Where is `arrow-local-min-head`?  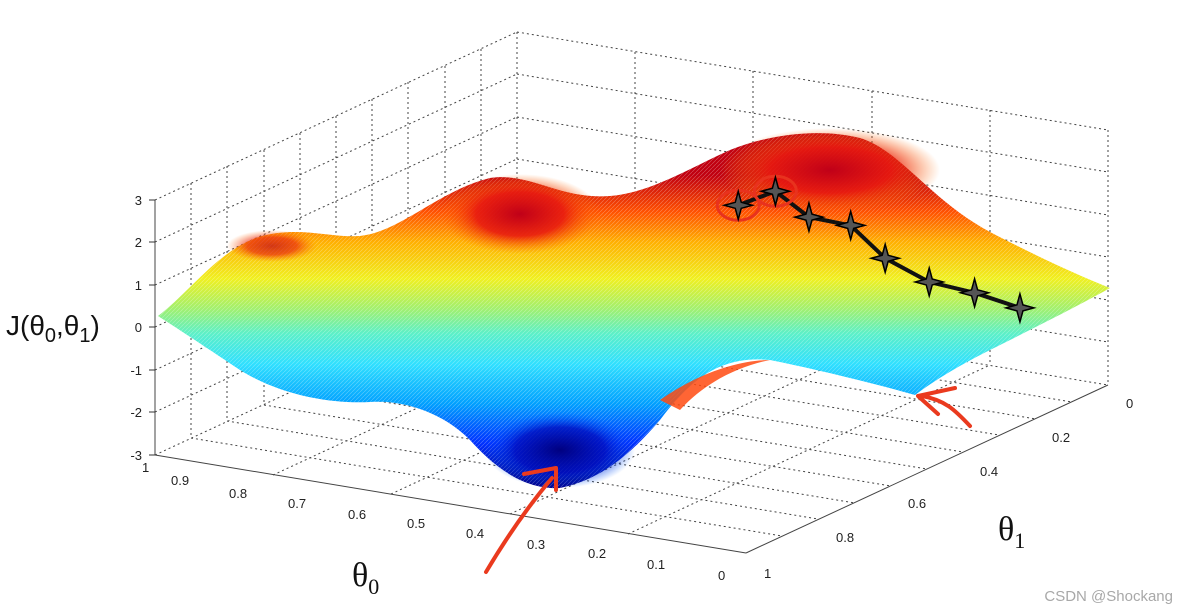
arrow-local-min-head is located at coordinates (936, 401).